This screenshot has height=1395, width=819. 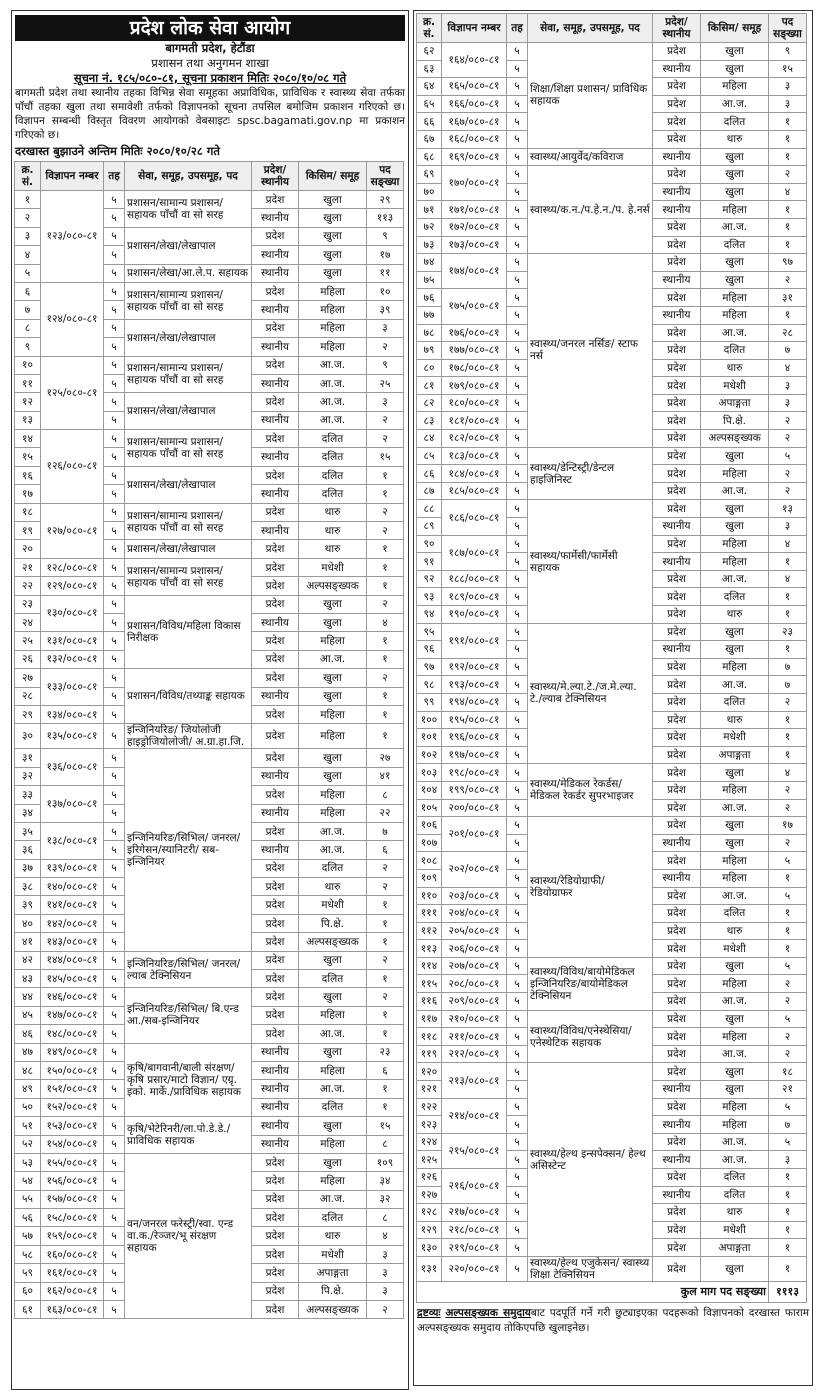 What do you see at coordinates (474, 640) in the screenshot?
I see `advertisement-number-cell: १९१/०८०-८१` at bounding box center [474, 640].